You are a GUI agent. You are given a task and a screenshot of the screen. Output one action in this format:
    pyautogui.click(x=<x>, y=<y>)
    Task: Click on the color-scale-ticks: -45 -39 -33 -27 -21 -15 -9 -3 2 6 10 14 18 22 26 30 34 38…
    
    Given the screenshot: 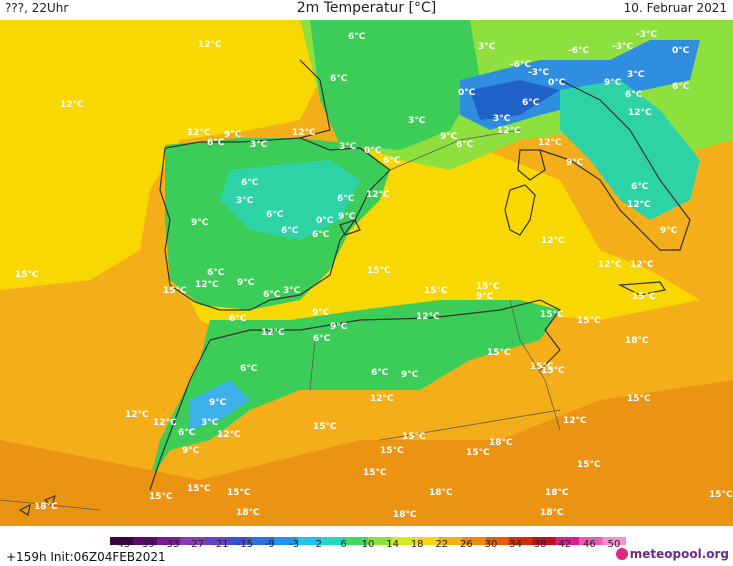 What is the action you would take?
    pyautogui.click(x=368, y=545)
    